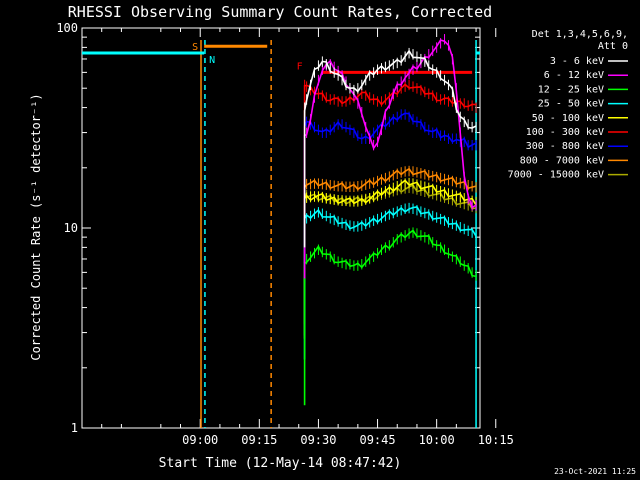 The height and width of the screenshot is (480, 640). Describe the element at coordinates (562, 160) in the screenshot. I see `legend-label: 800 - 7000 keV` at that location.